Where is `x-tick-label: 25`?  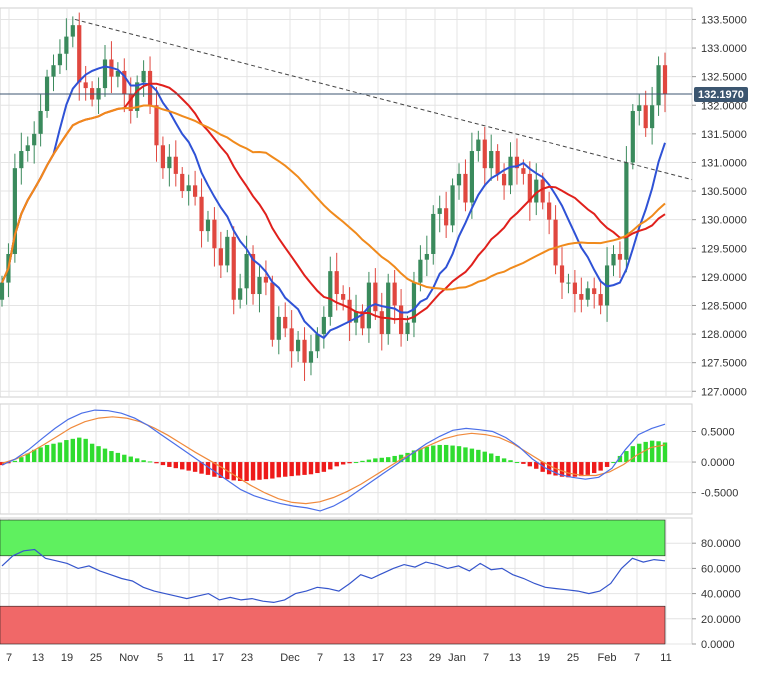
x-tick-label: 25 is located at coordinates (573, 658).